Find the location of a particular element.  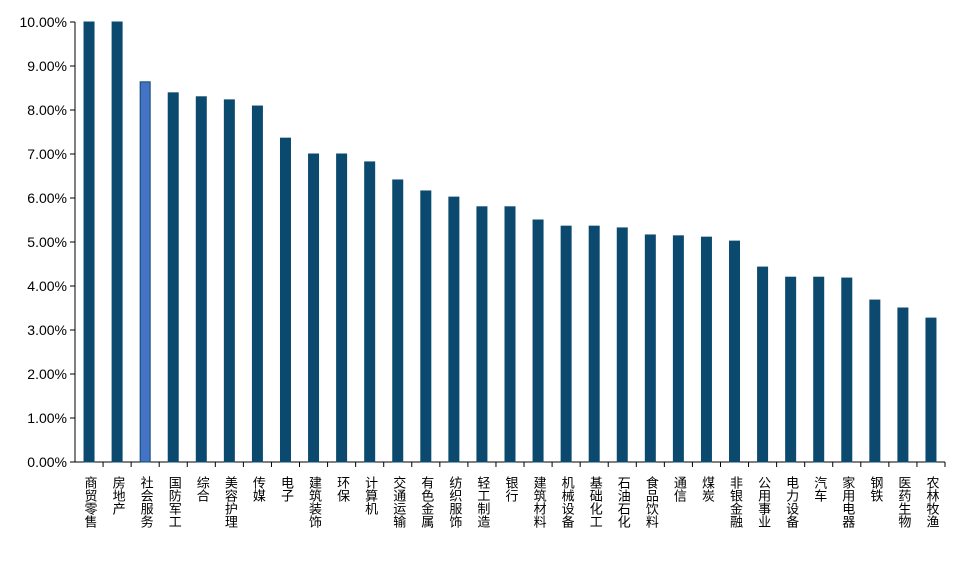

x-tick-label: 基础化工 is located at coordinates (595, 502).